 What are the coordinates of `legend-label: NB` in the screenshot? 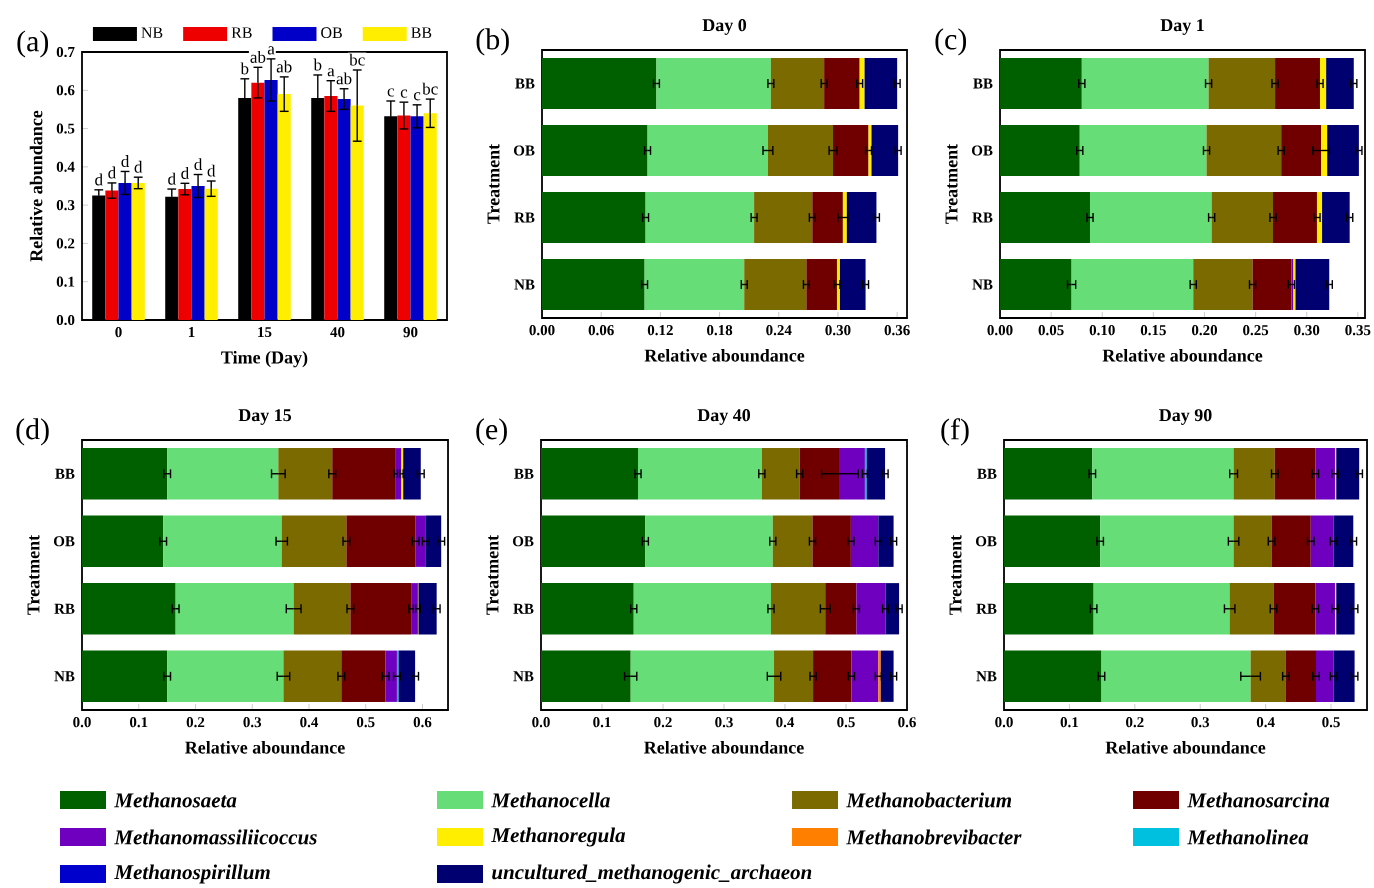 It's located at (152, 32).